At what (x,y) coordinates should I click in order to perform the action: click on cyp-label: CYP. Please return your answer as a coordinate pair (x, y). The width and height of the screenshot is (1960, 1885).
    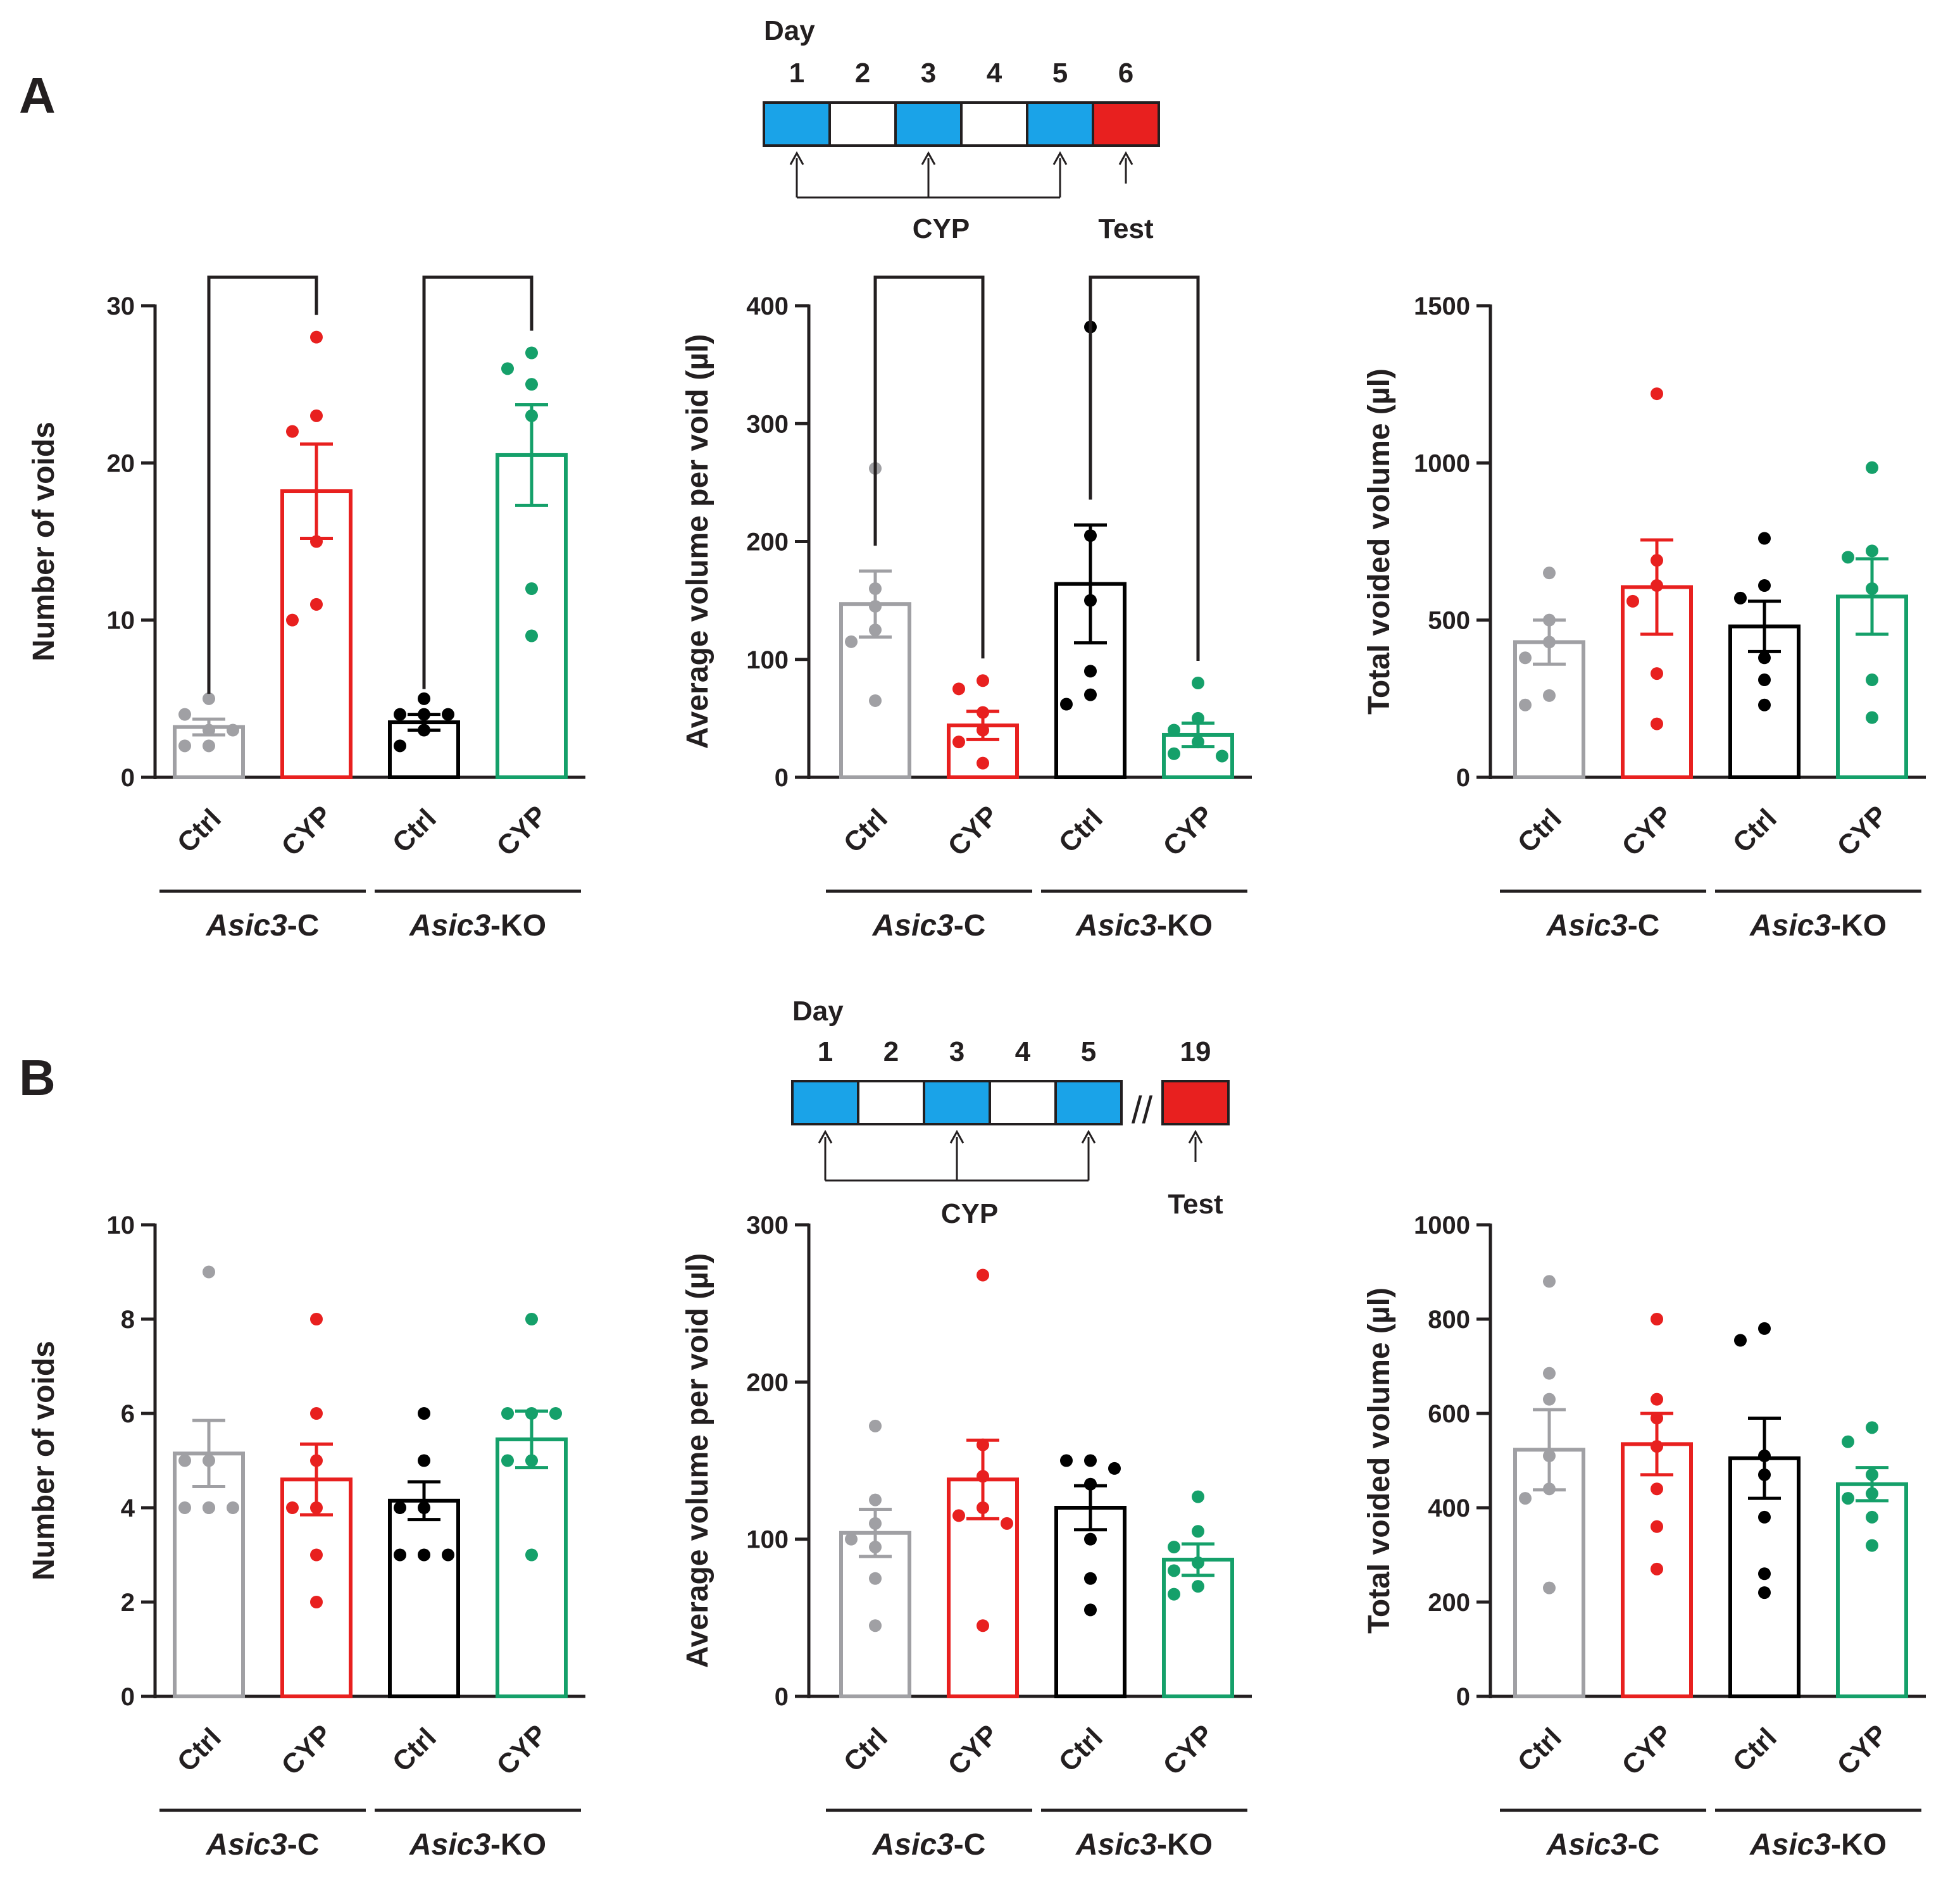
    Looking at the image, I should click on (969, 1213).